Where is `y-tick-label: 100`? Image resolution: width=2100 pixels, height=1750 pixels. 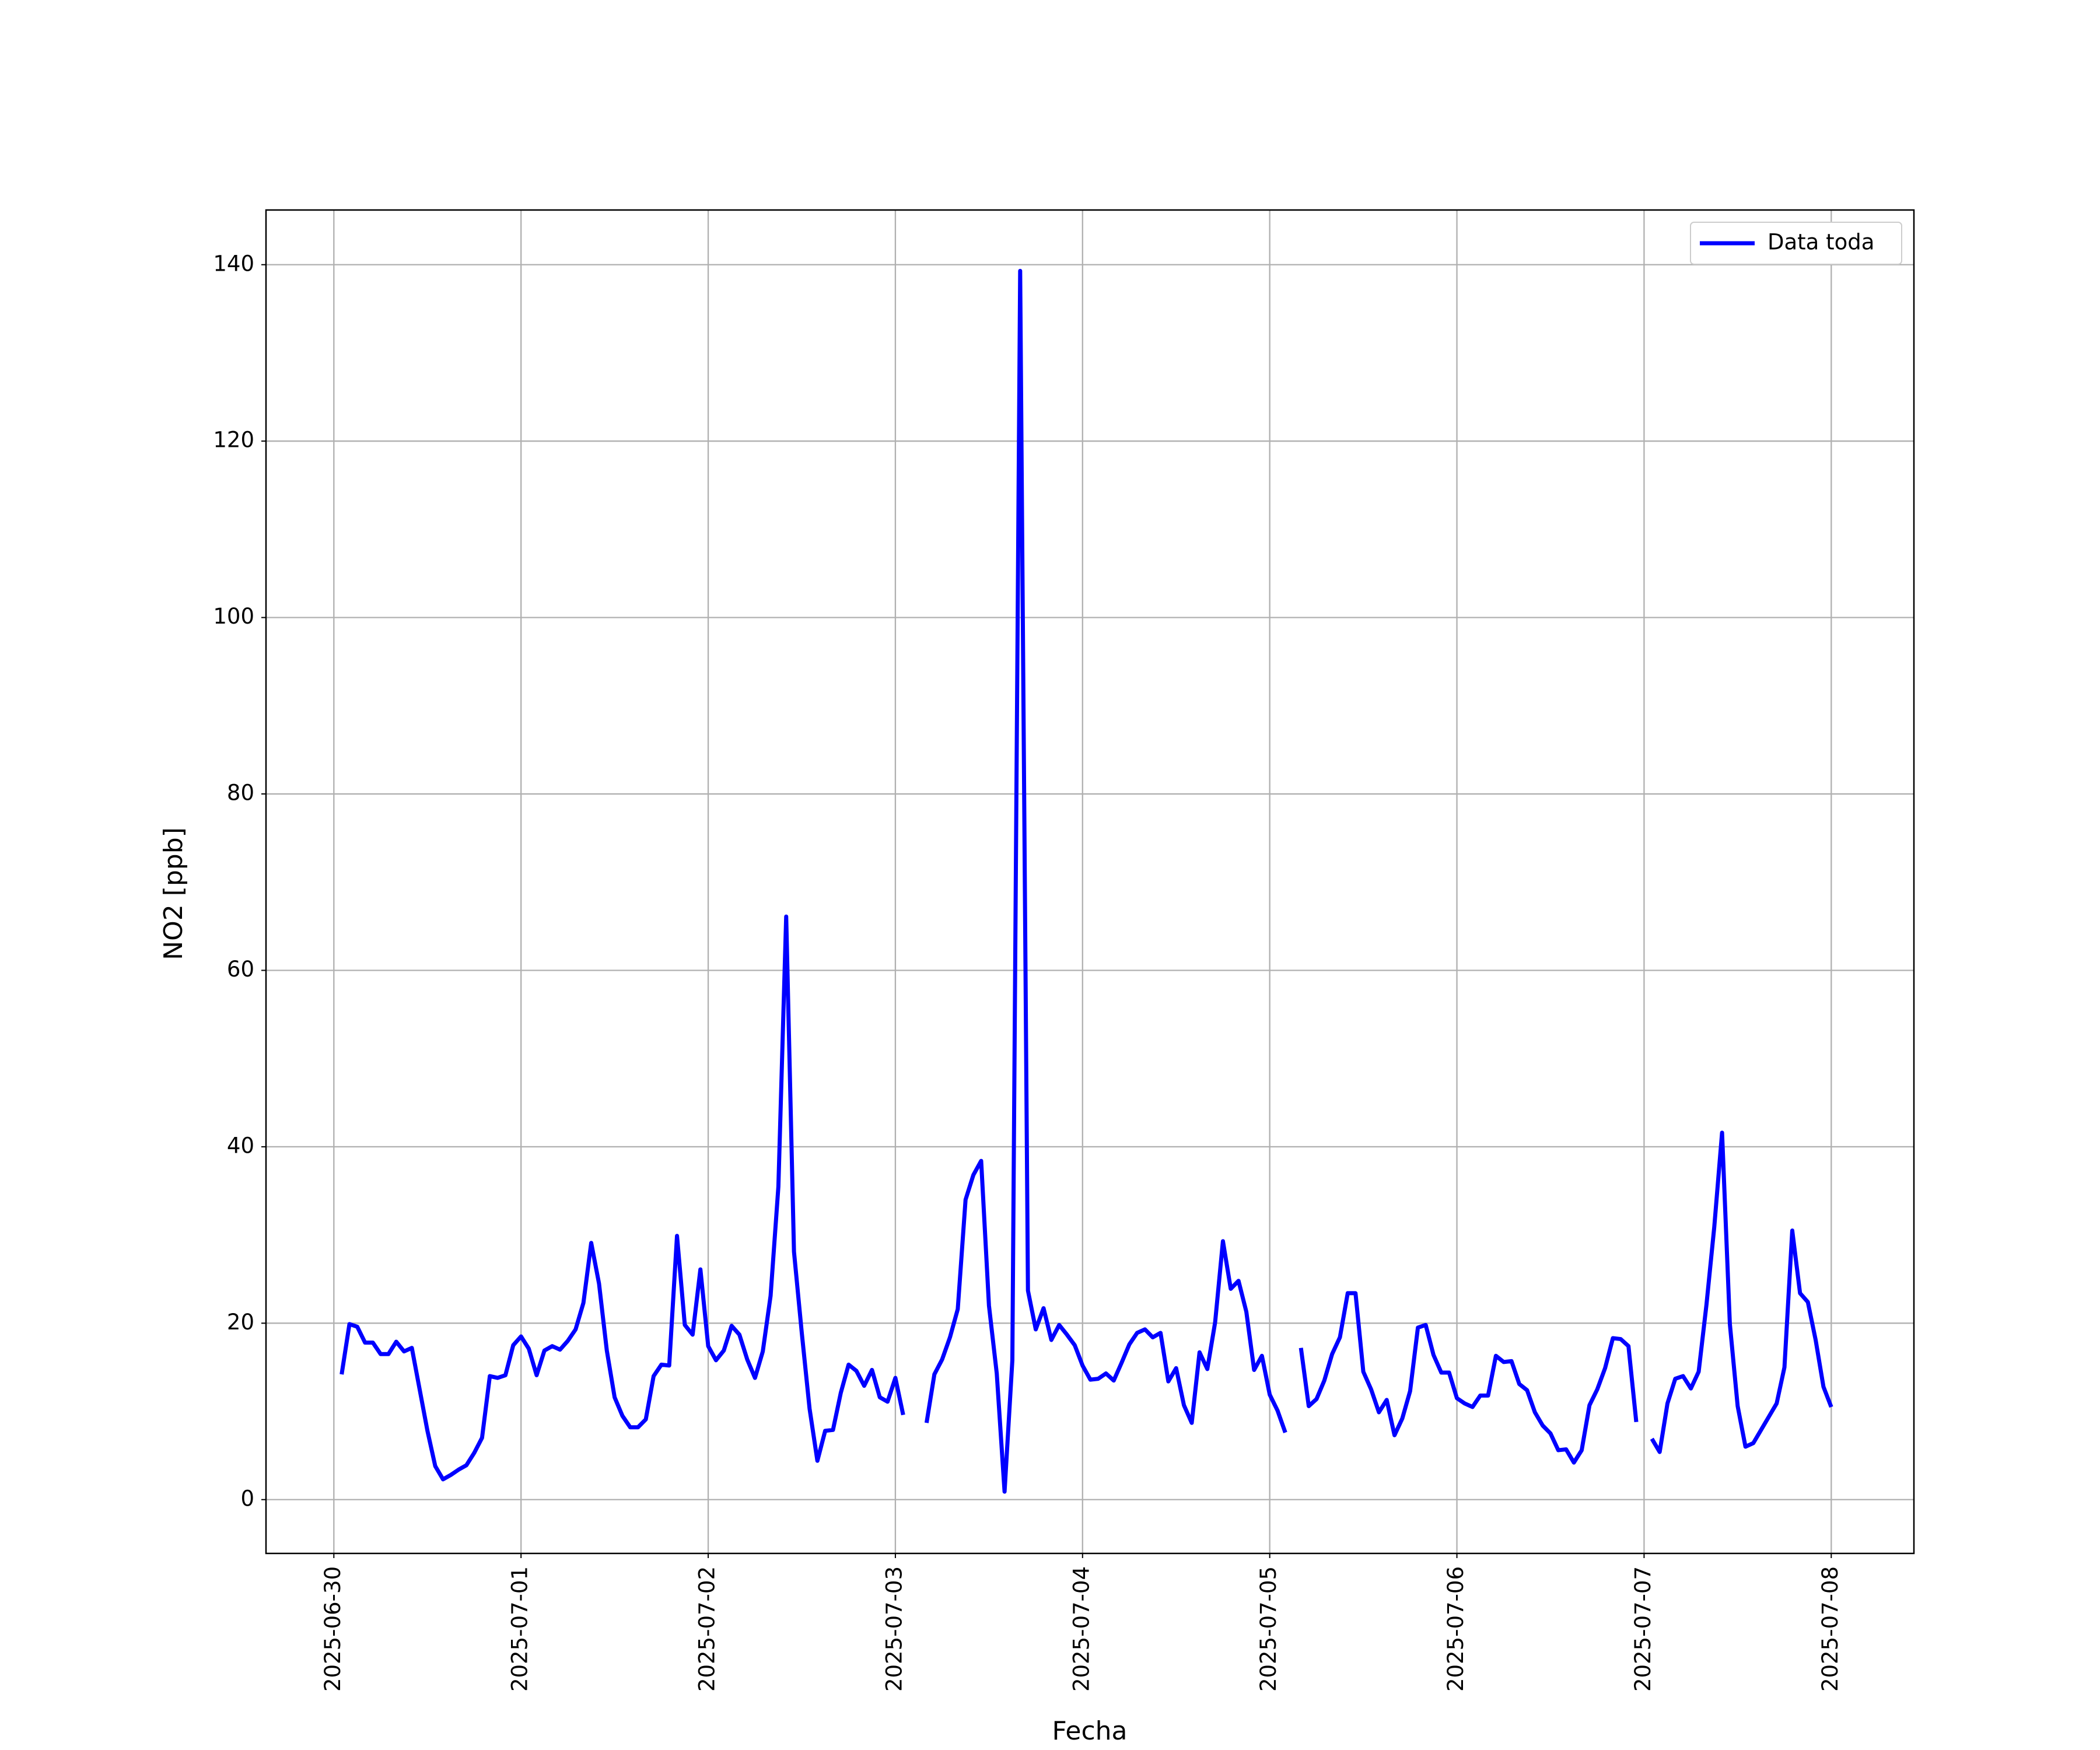 y-tick-label: 100 is located at coordinates (233, 617).